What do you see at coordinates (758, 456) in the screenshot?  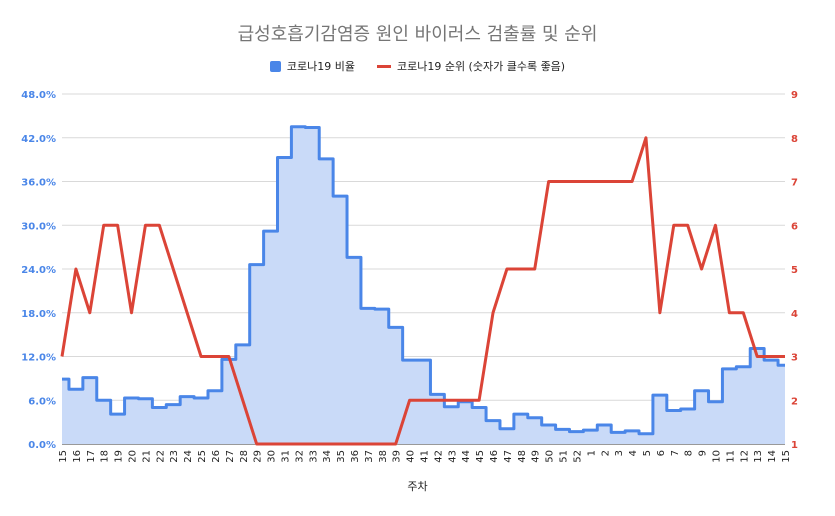 I see `x-tick: 13` at bounding box center [758, 456].